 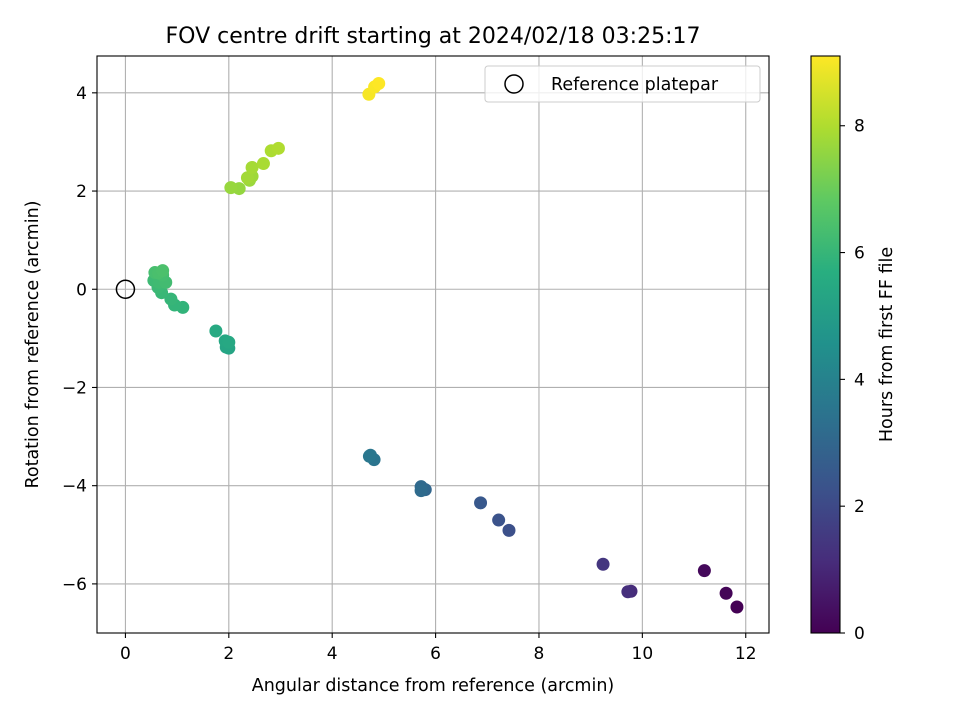 I want to click on reference-point-icon, so click(x=125, y=289).